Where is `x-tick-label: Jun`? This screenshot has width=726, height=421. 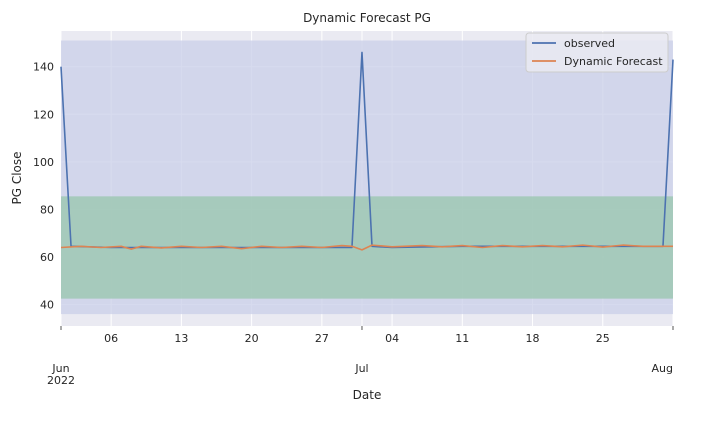 x-tick-label: Jun is located at coordinates (60, 368).